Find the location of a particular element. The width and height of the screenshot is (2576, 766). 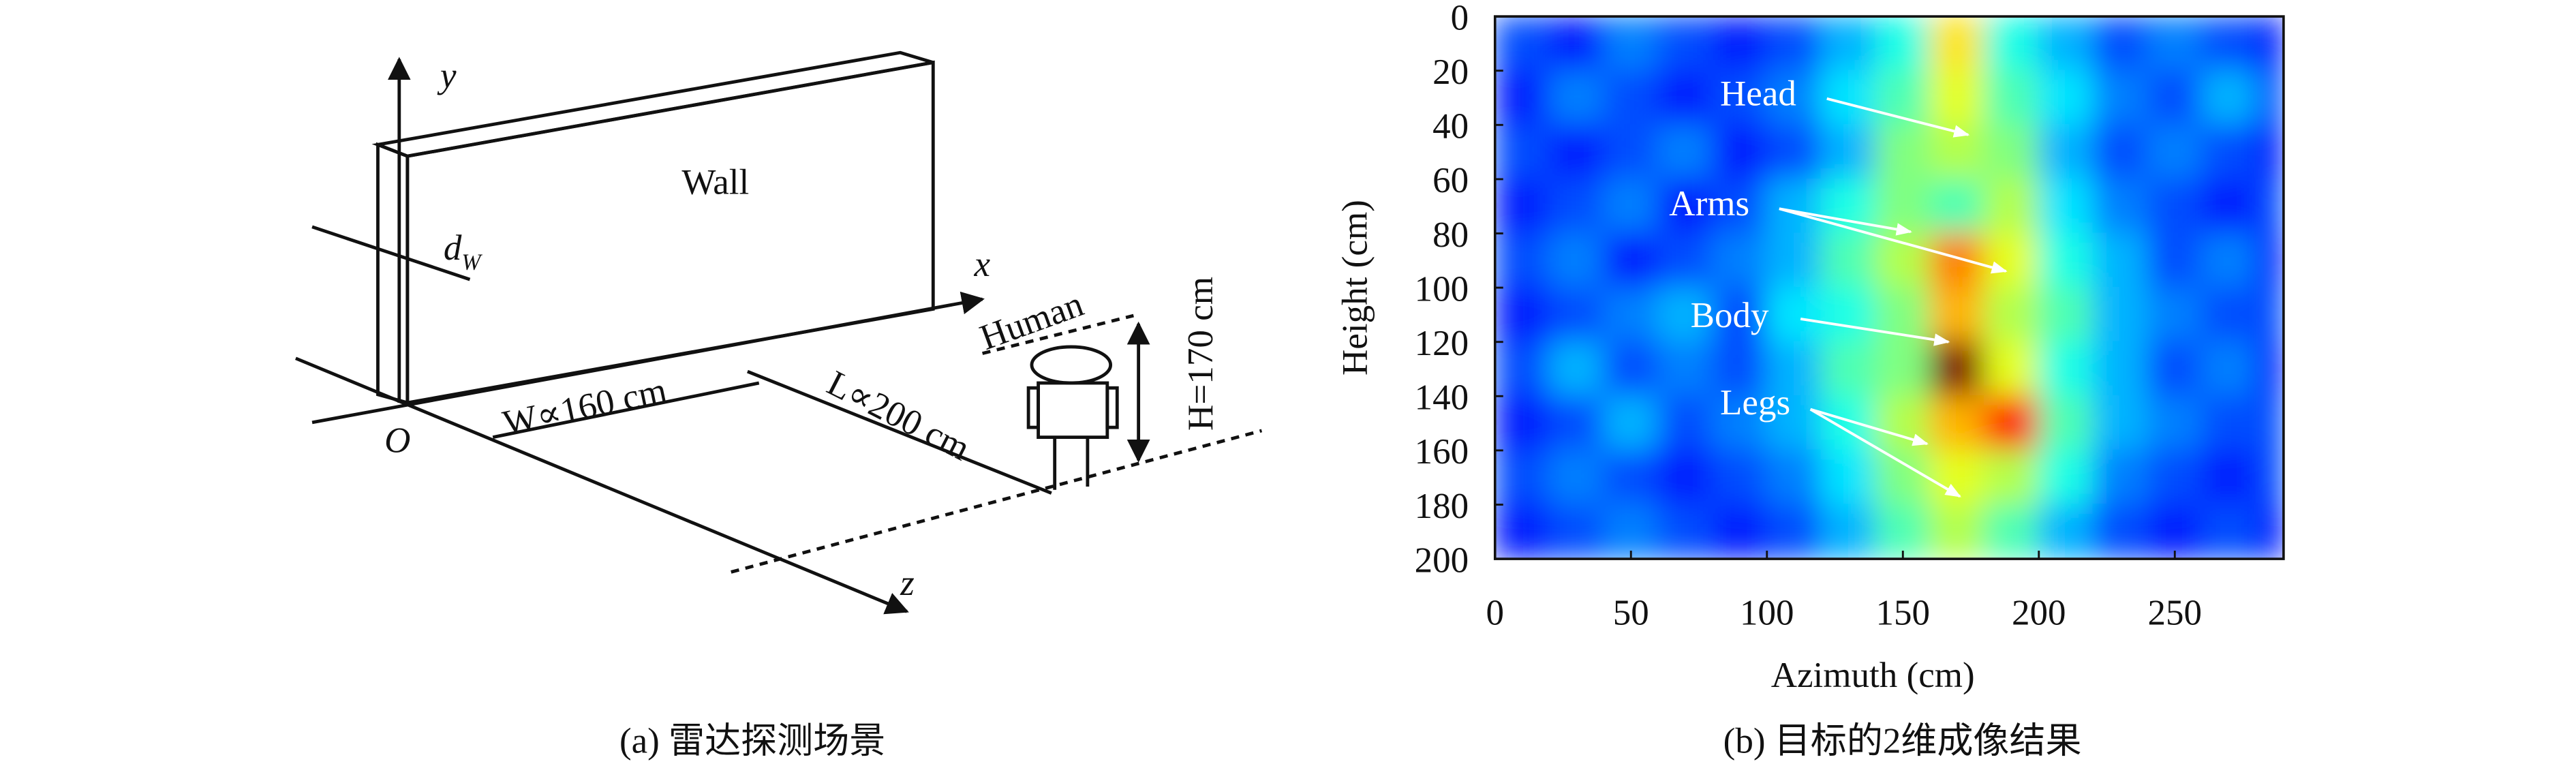

origin-label: O is located at coordinates (397, 440).